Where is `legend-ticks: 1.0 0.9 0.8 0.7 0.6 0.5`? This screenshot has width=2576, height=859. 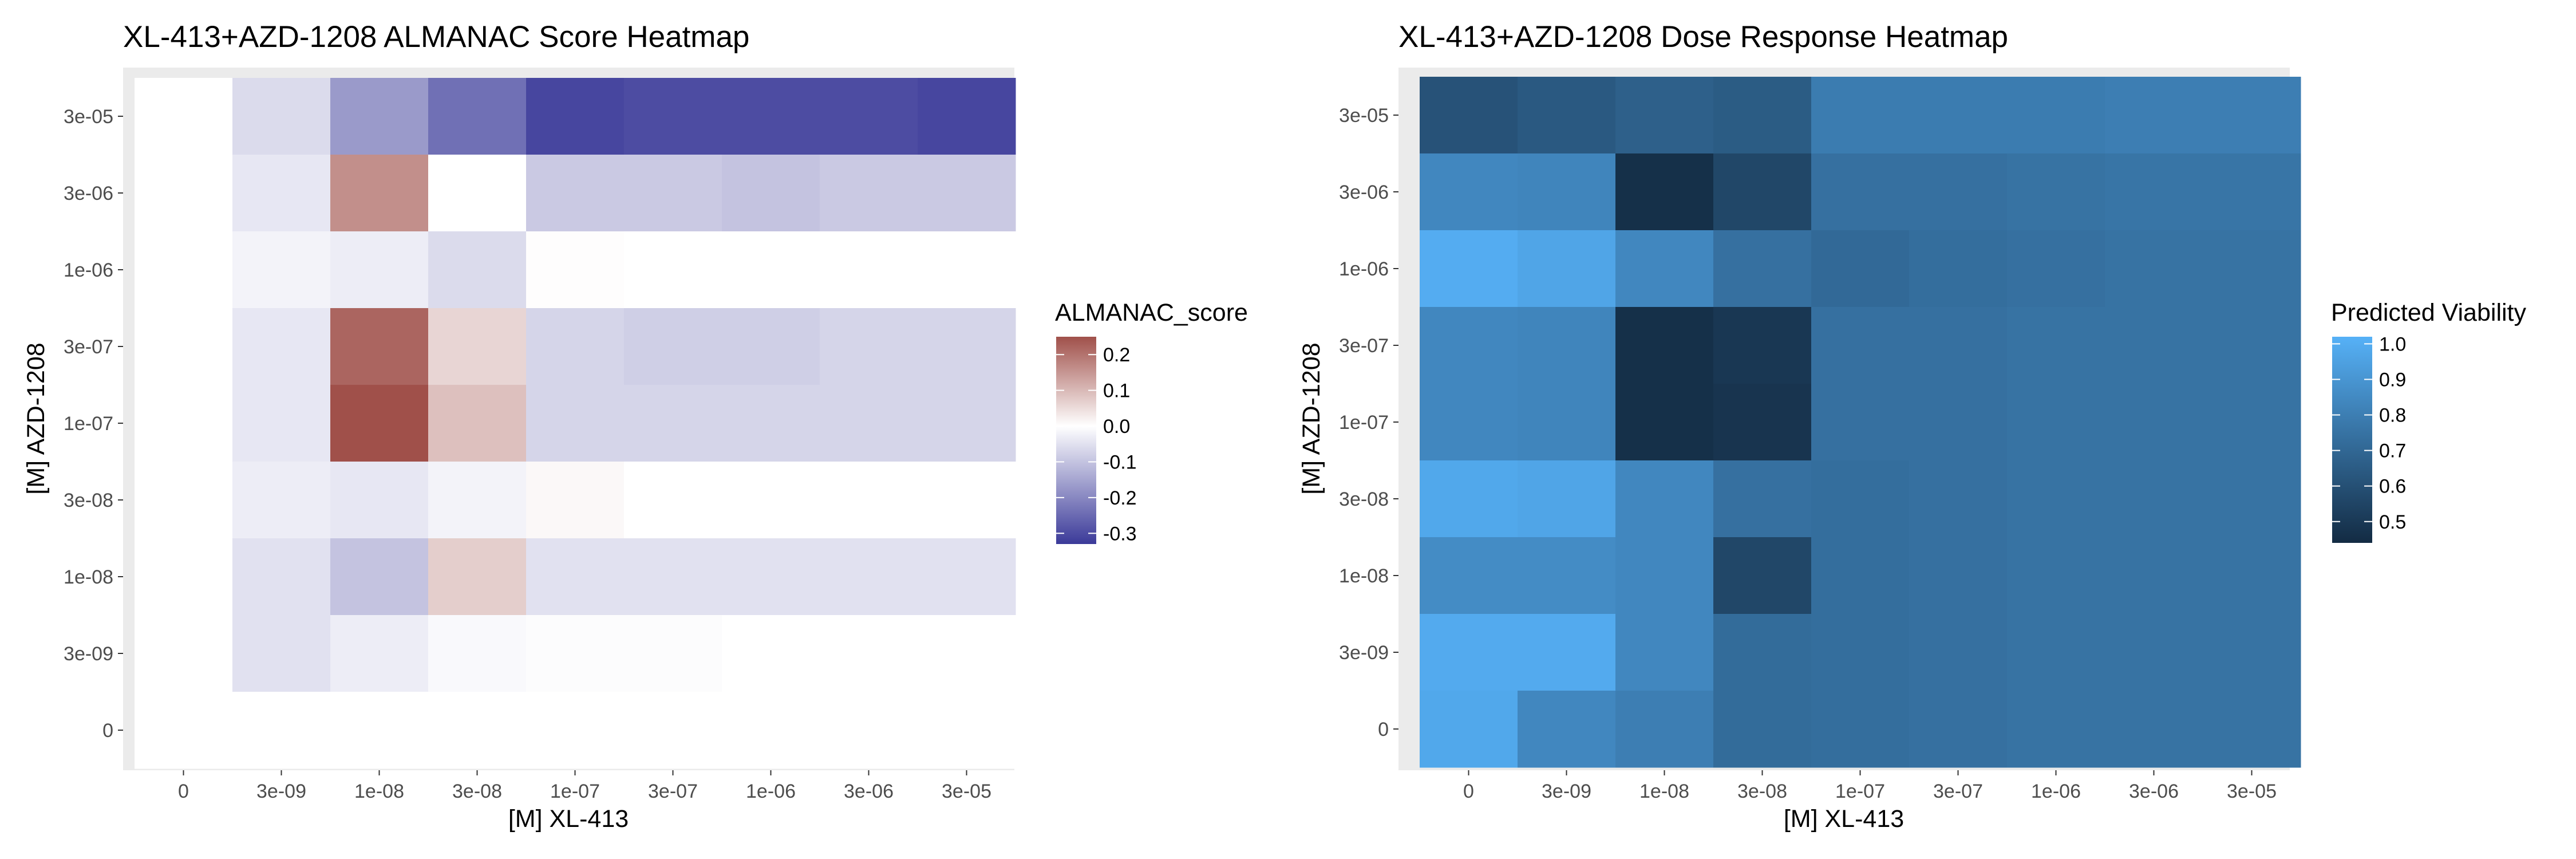 legend-ticks: 1.0 0.9 0.8 0.7 0.6 0.5 is located at coordinates (2369, 433).